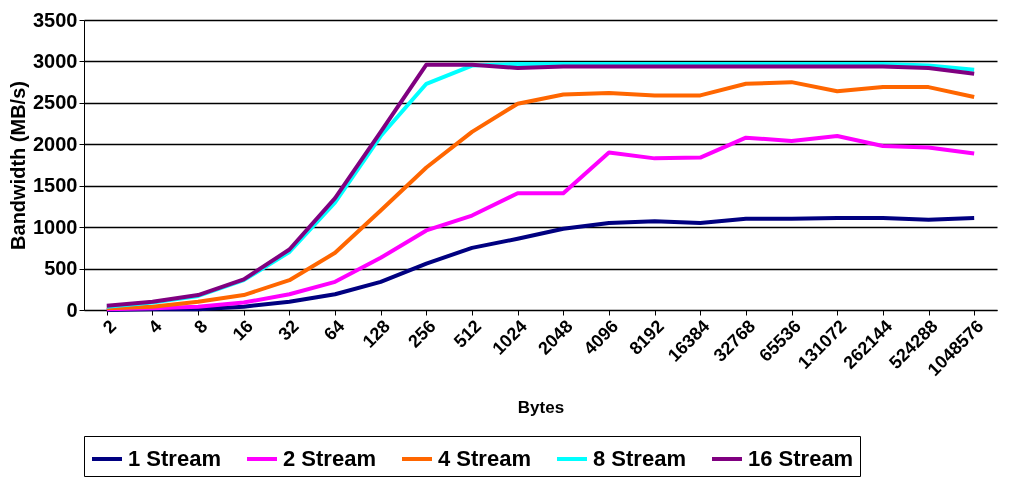 This screenshot has height=501, width=1023. What do you see at coordinates (55, 143) in the screenshot?
I see `y-tick-label: 2000` at bounding box center [55, 143].